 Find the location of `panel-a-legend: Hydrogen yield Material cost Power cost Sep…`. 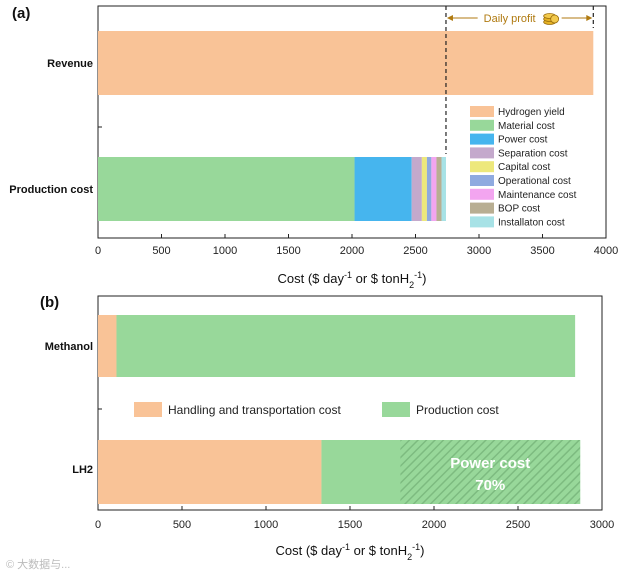

panel-a-legend: Hydrogen yield Material cost Power cost Sep… is located at coordinates (523, 167).